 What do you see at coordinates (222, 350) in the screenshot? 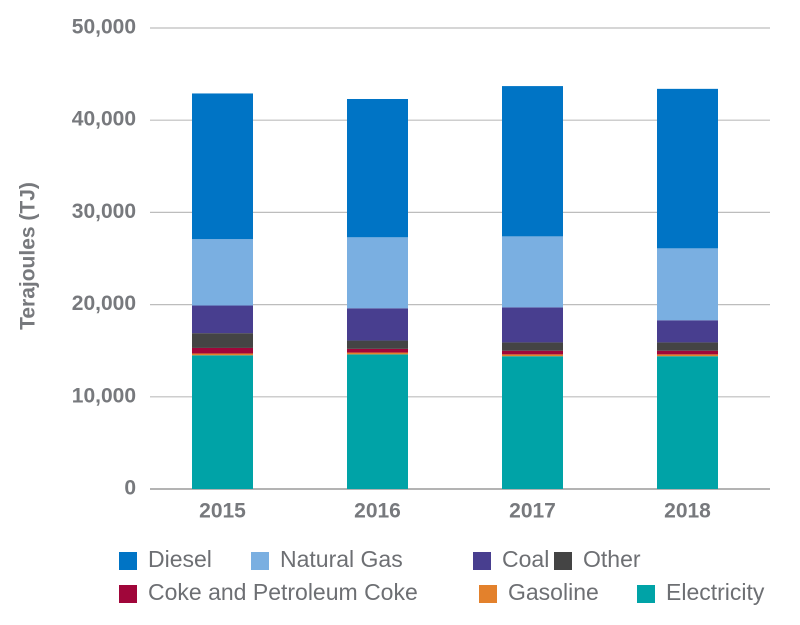
I see `bar-2015-coke-and-petroleum-coke` at bounding box center [222, 350].